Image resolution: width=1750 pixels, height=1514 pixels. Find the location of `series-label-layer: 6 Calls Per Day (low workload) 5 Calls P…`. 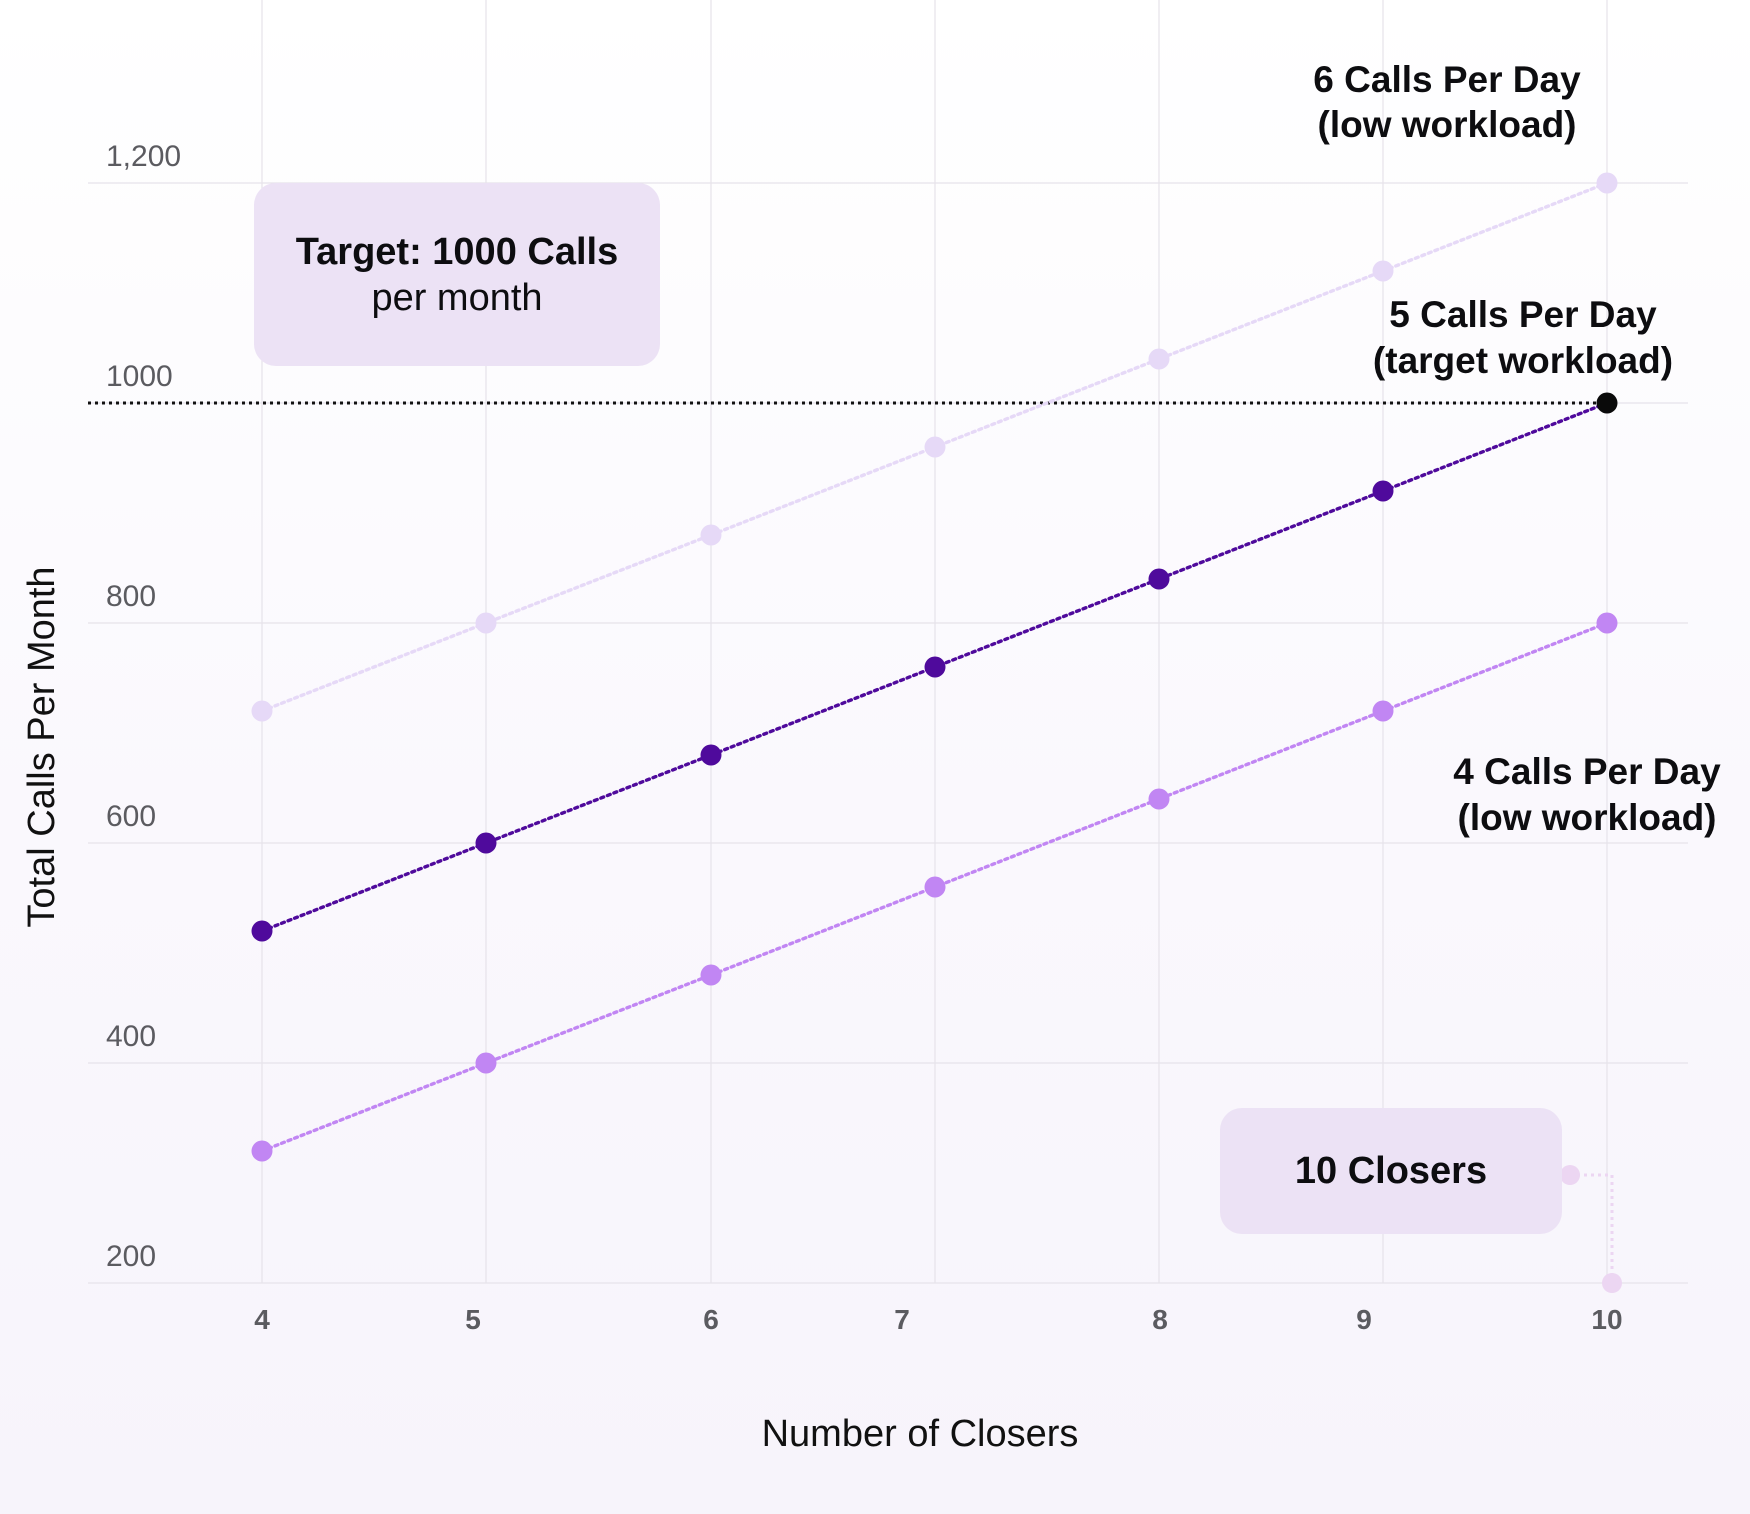

series-label-layer: 6 Calls Per Day (low workload) 5 Calls P… is located at coordinates (1517, 448).